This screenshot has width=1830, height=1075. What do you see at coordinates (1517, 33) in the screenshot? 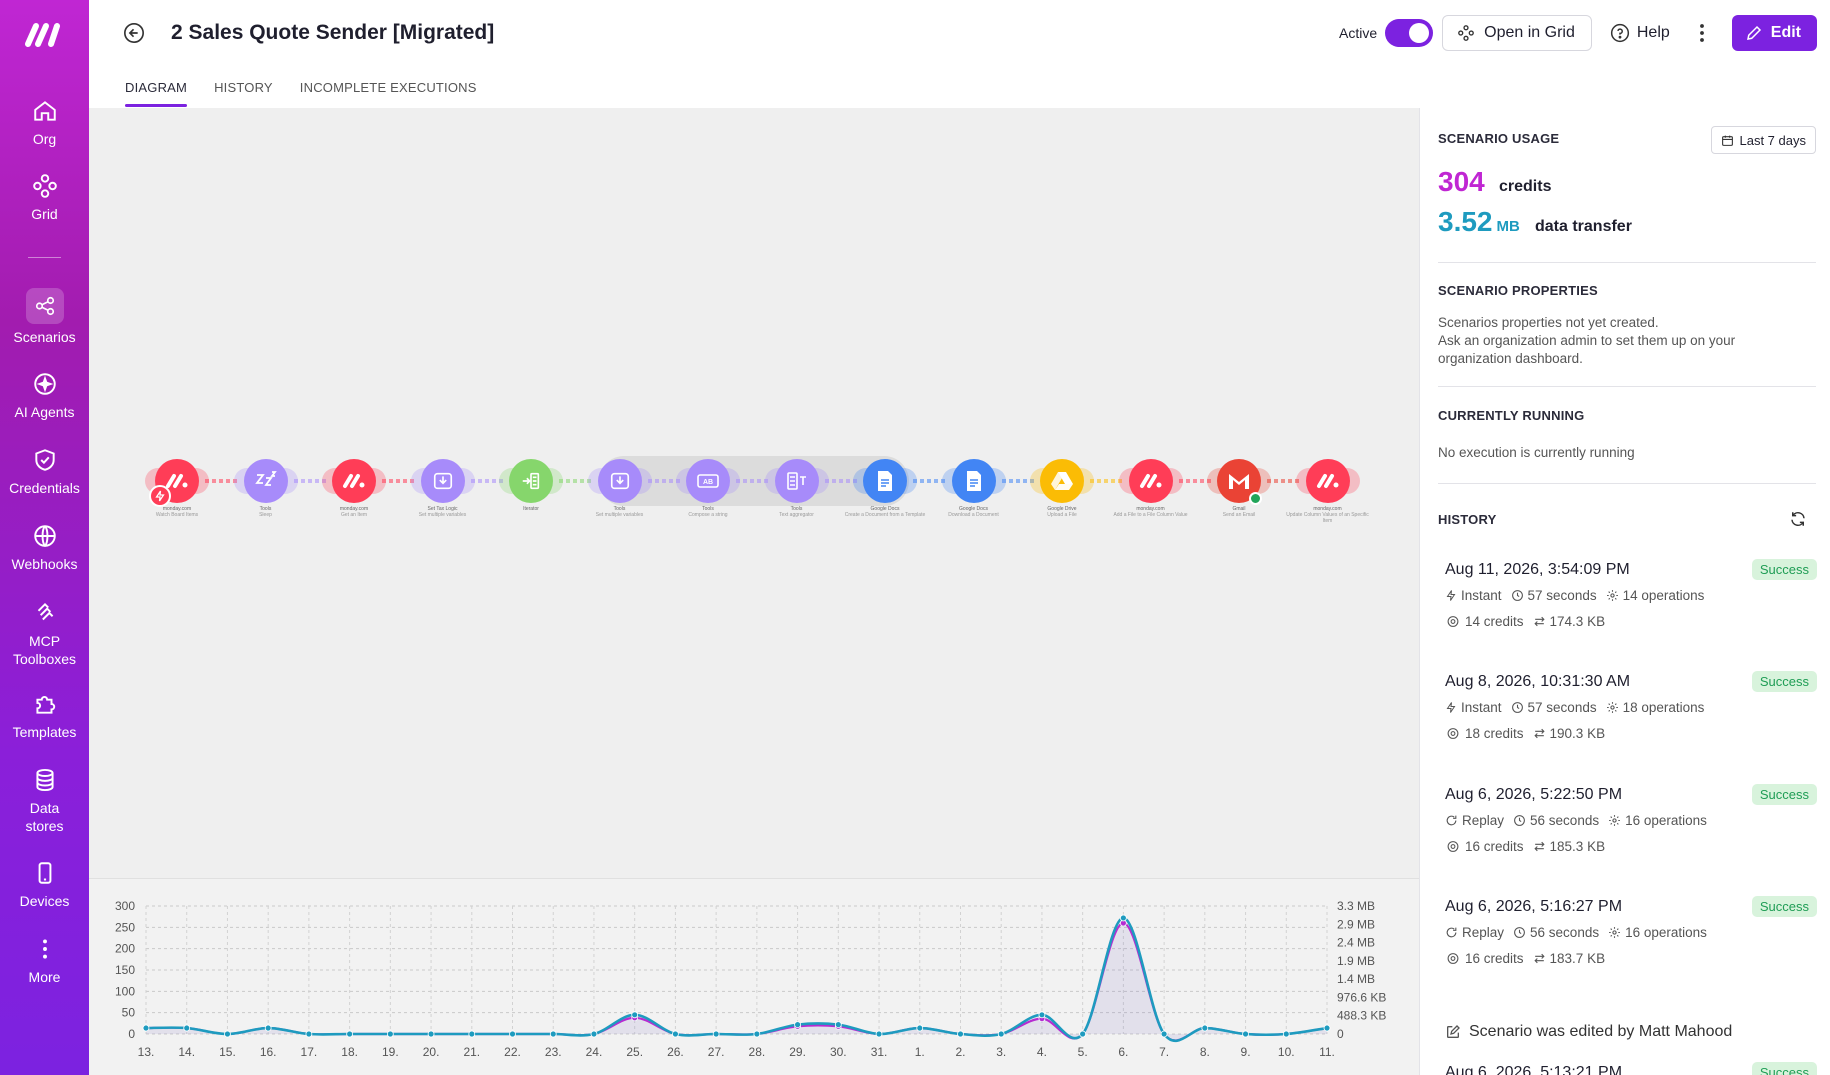
I see `open-in-grid-button: Open in Grid` at bounding box center [1517, 33].